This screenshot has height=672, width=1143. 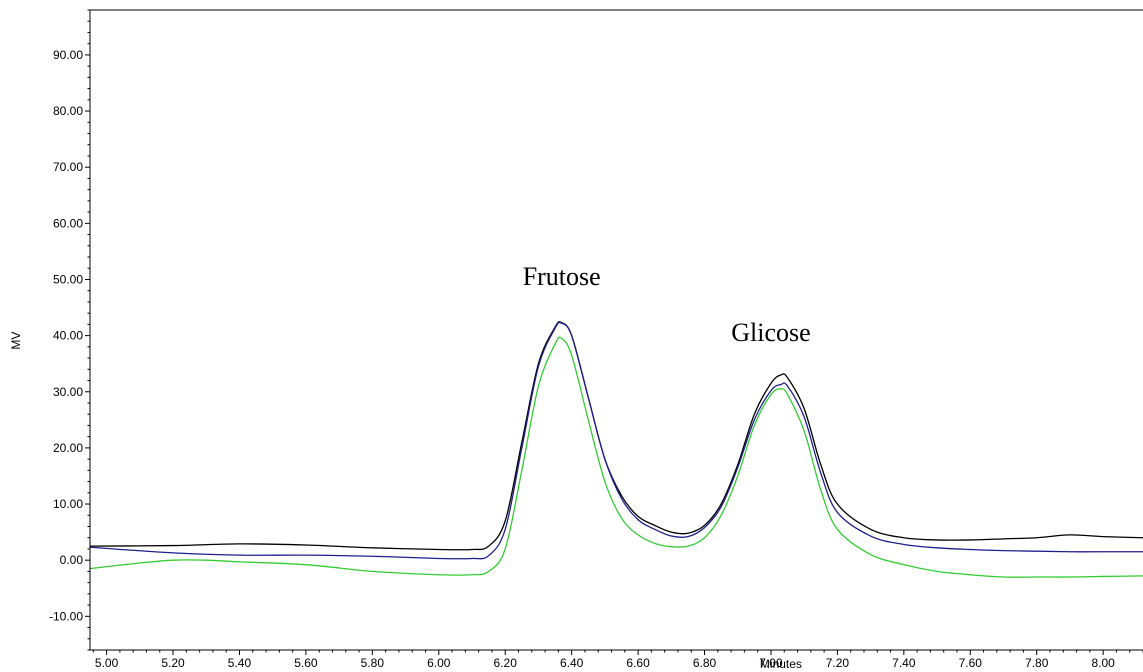 I want to click on x-tick-label: 5.60, so click(x=306, y=663).